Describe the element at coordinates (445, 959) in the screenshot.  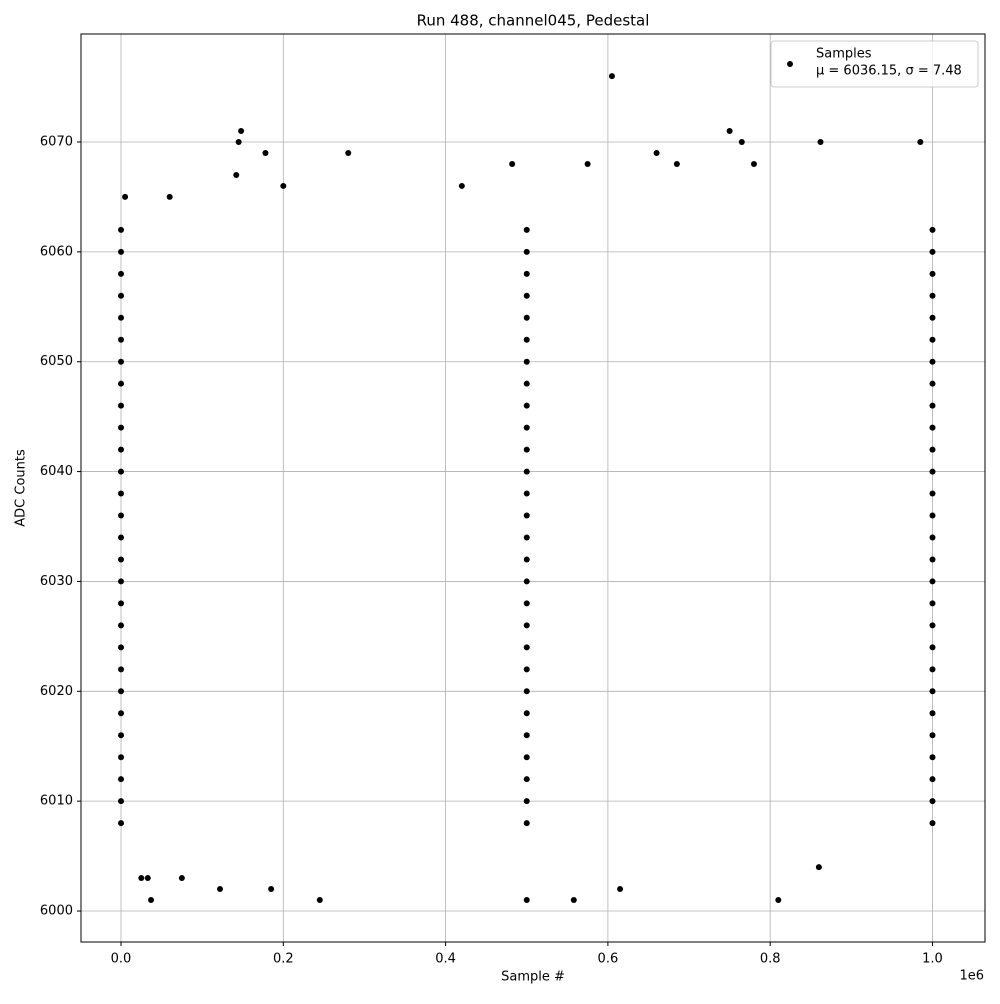
I see `x-tick-label: 0.4` at that location.